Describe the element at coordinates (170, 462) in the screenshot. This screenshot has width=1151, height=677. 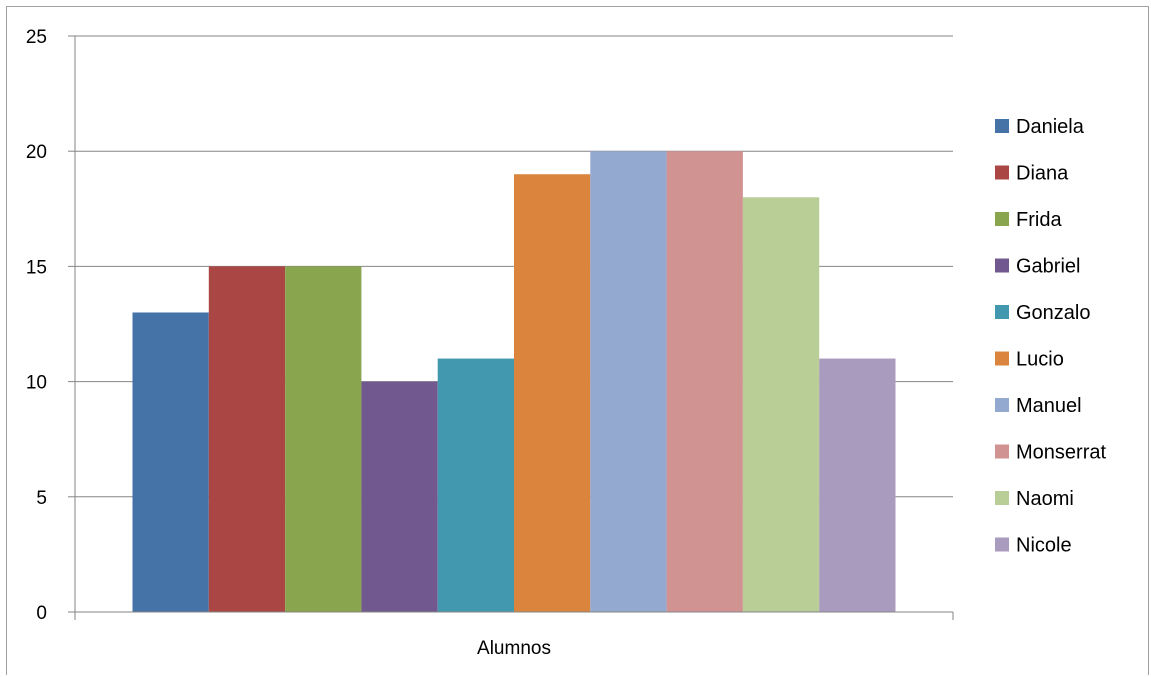
I see `bar-daniela` at that location.